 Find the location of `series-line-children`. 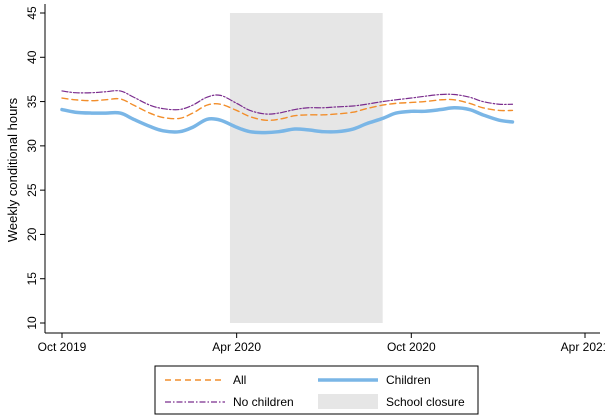

series-line-children is located at coordinates (287, 120).